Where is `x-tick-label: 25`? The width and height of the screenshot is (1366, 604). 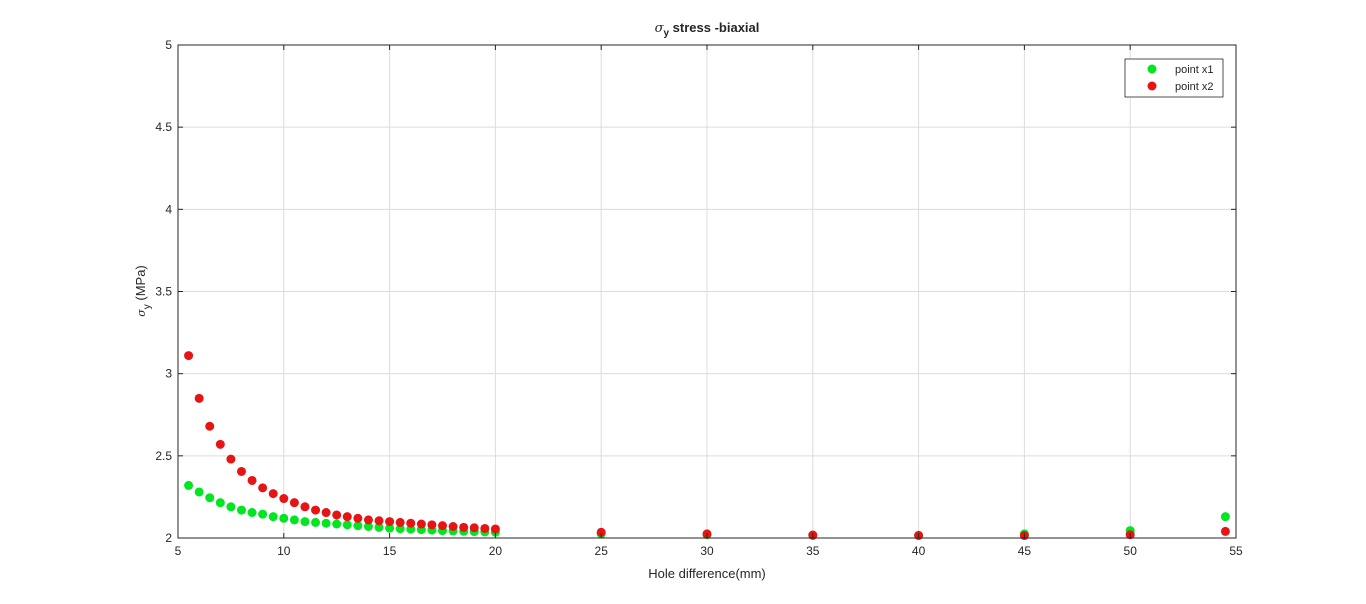
x-tick-label: 25 is located at coordinates (602, 551).